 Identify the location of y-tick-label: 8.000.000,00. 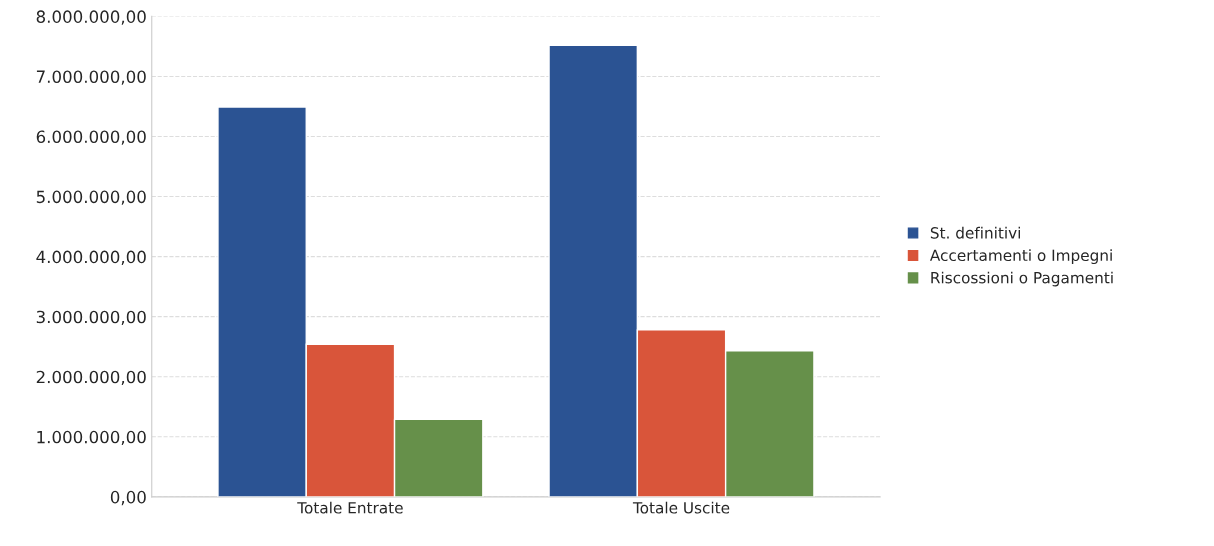
(91, 17).